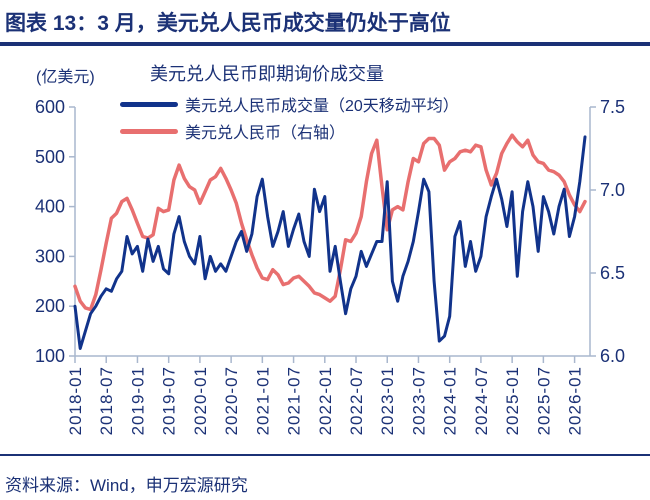  I want to click on right-axis-tick-label: 7.0, so click(612, 190).